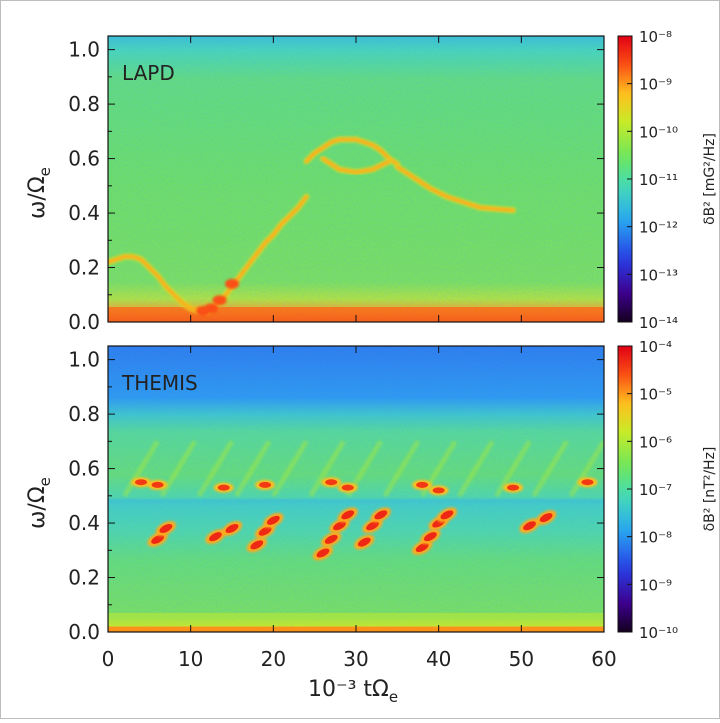 This screenshot has width=720, height=723. What do you see at coordinates (658, 323) in the screenshot?
I see `colorbar-tick-label: 10⁻¹⁴` at bounding box center [658, 323].